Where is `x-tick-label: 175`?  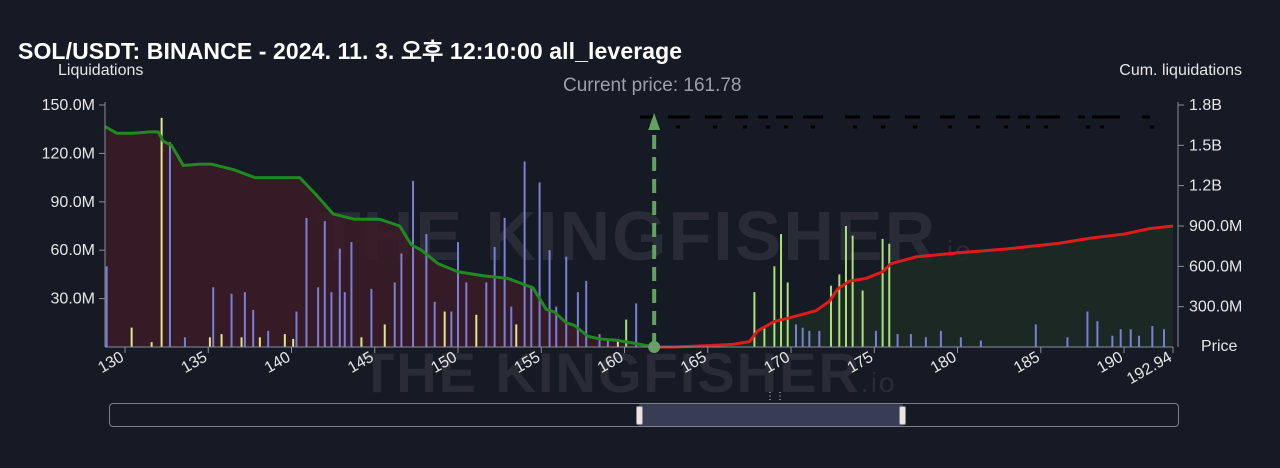
x-tick-label: 175 is located at coordinates (861, 363).